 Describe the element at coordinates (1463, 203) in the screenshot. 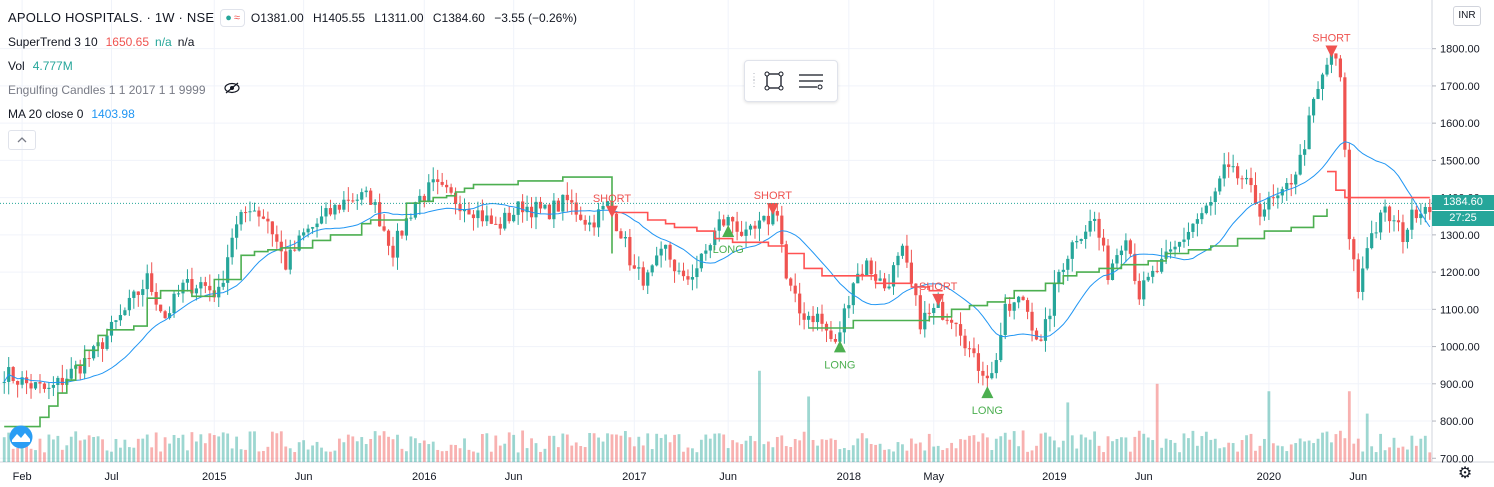

I see `last-price-label: 1384.60` at that location.